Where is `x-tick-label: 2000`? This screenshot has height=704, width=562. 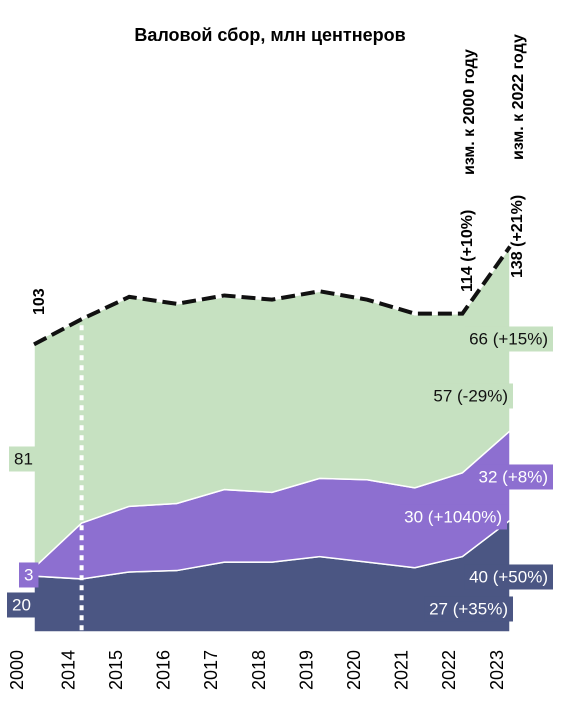 x-tick-label: 2000 is located at coordinates (17, 670).